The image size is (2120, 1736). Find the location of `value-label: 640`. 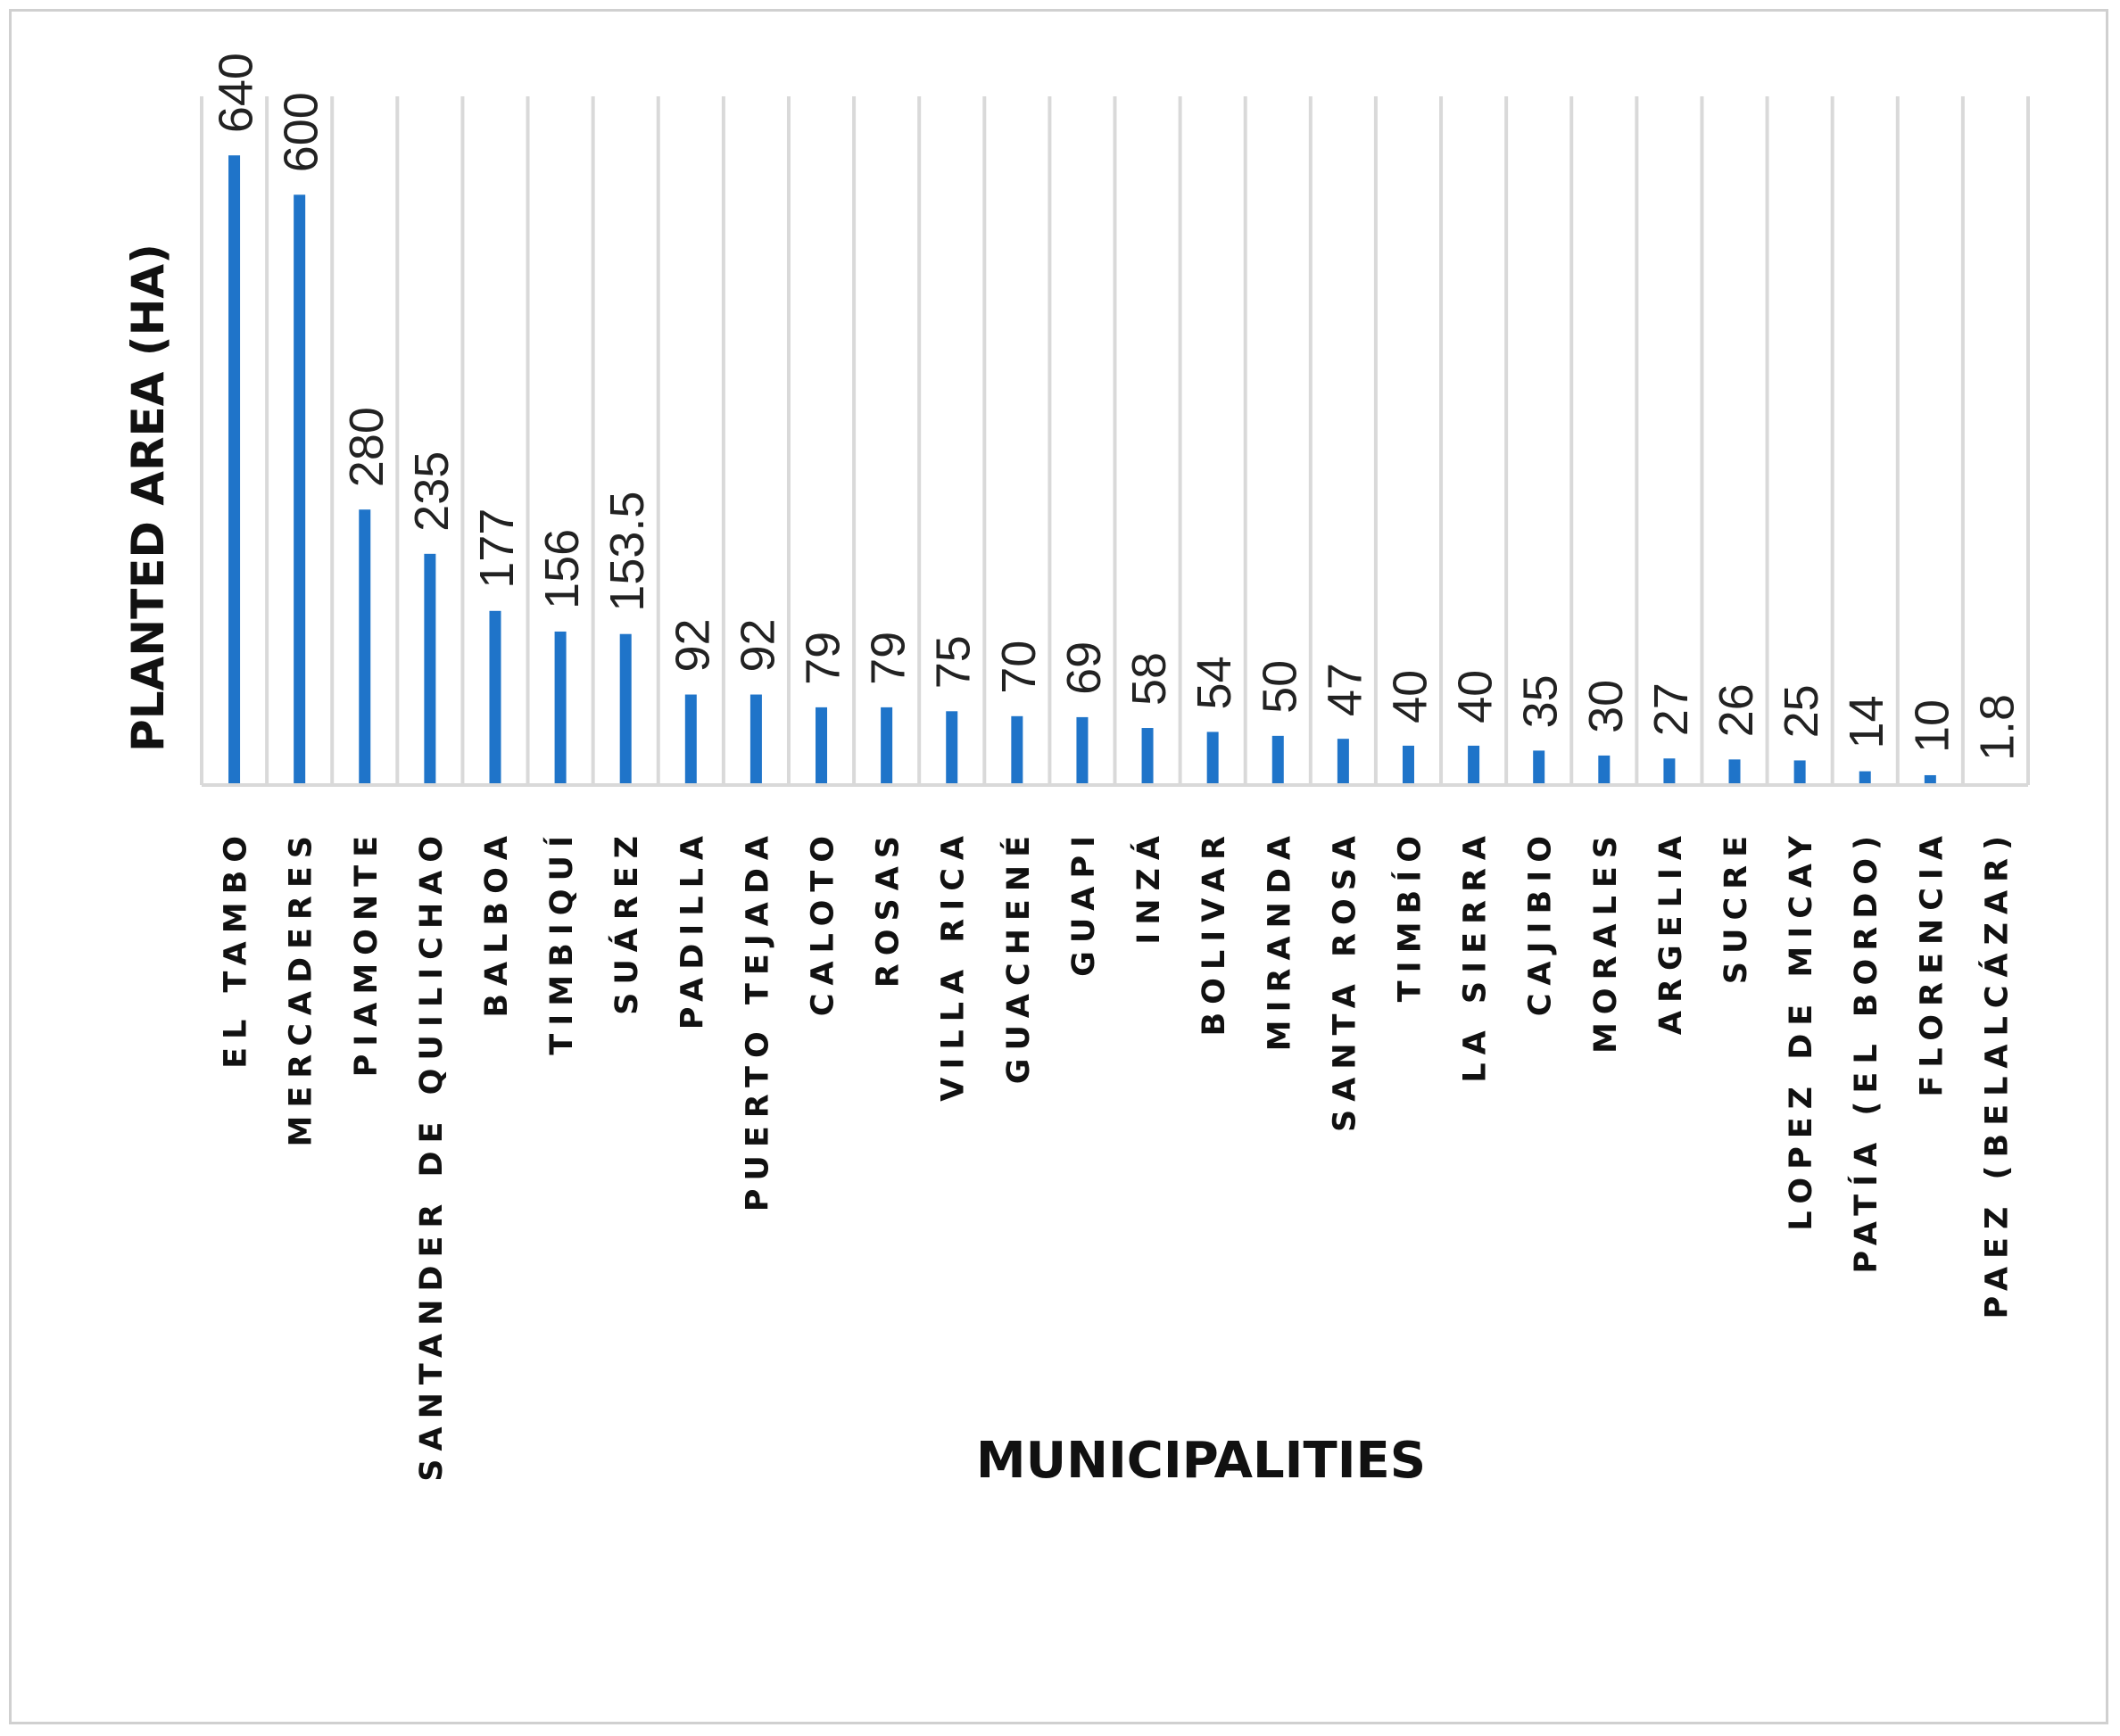

value-label: 640 is located at coordinates (236, 93).